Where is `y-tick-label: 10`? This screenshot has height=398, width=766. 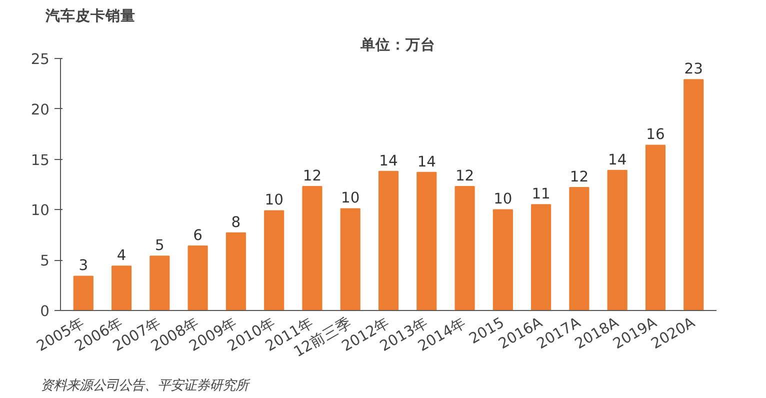
y-tick-label: 10 is located at coordinates (40, 211).